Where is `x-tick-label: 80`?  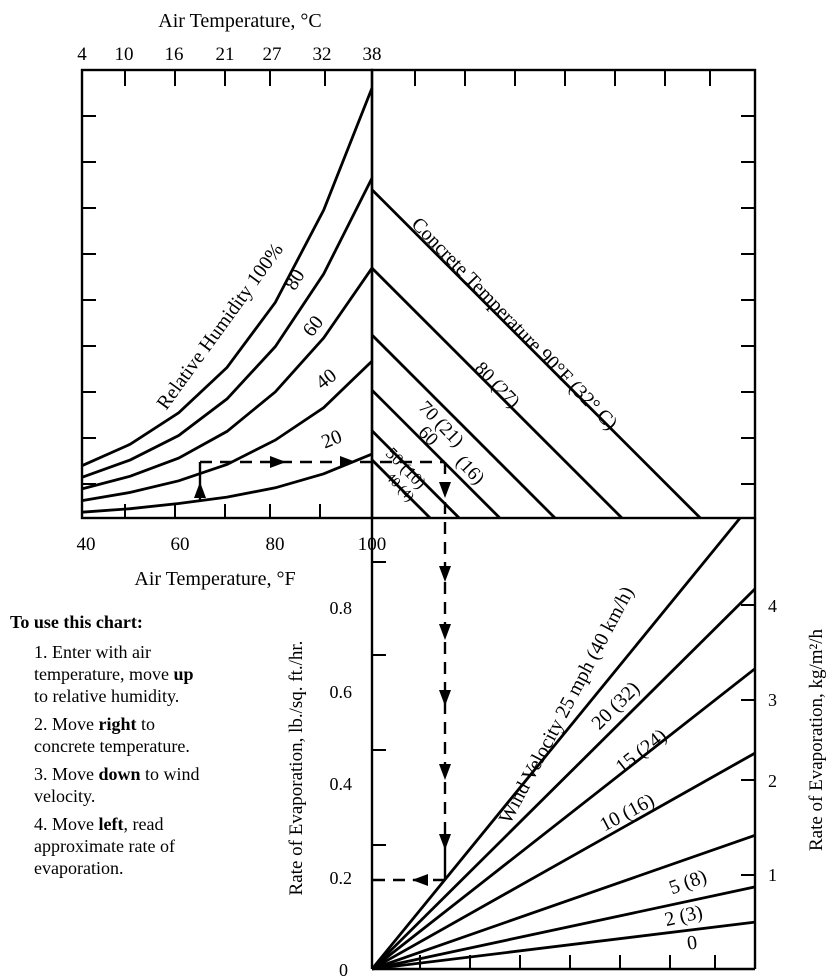
x-tick-label: 80 is located at coordinates (275, 544).